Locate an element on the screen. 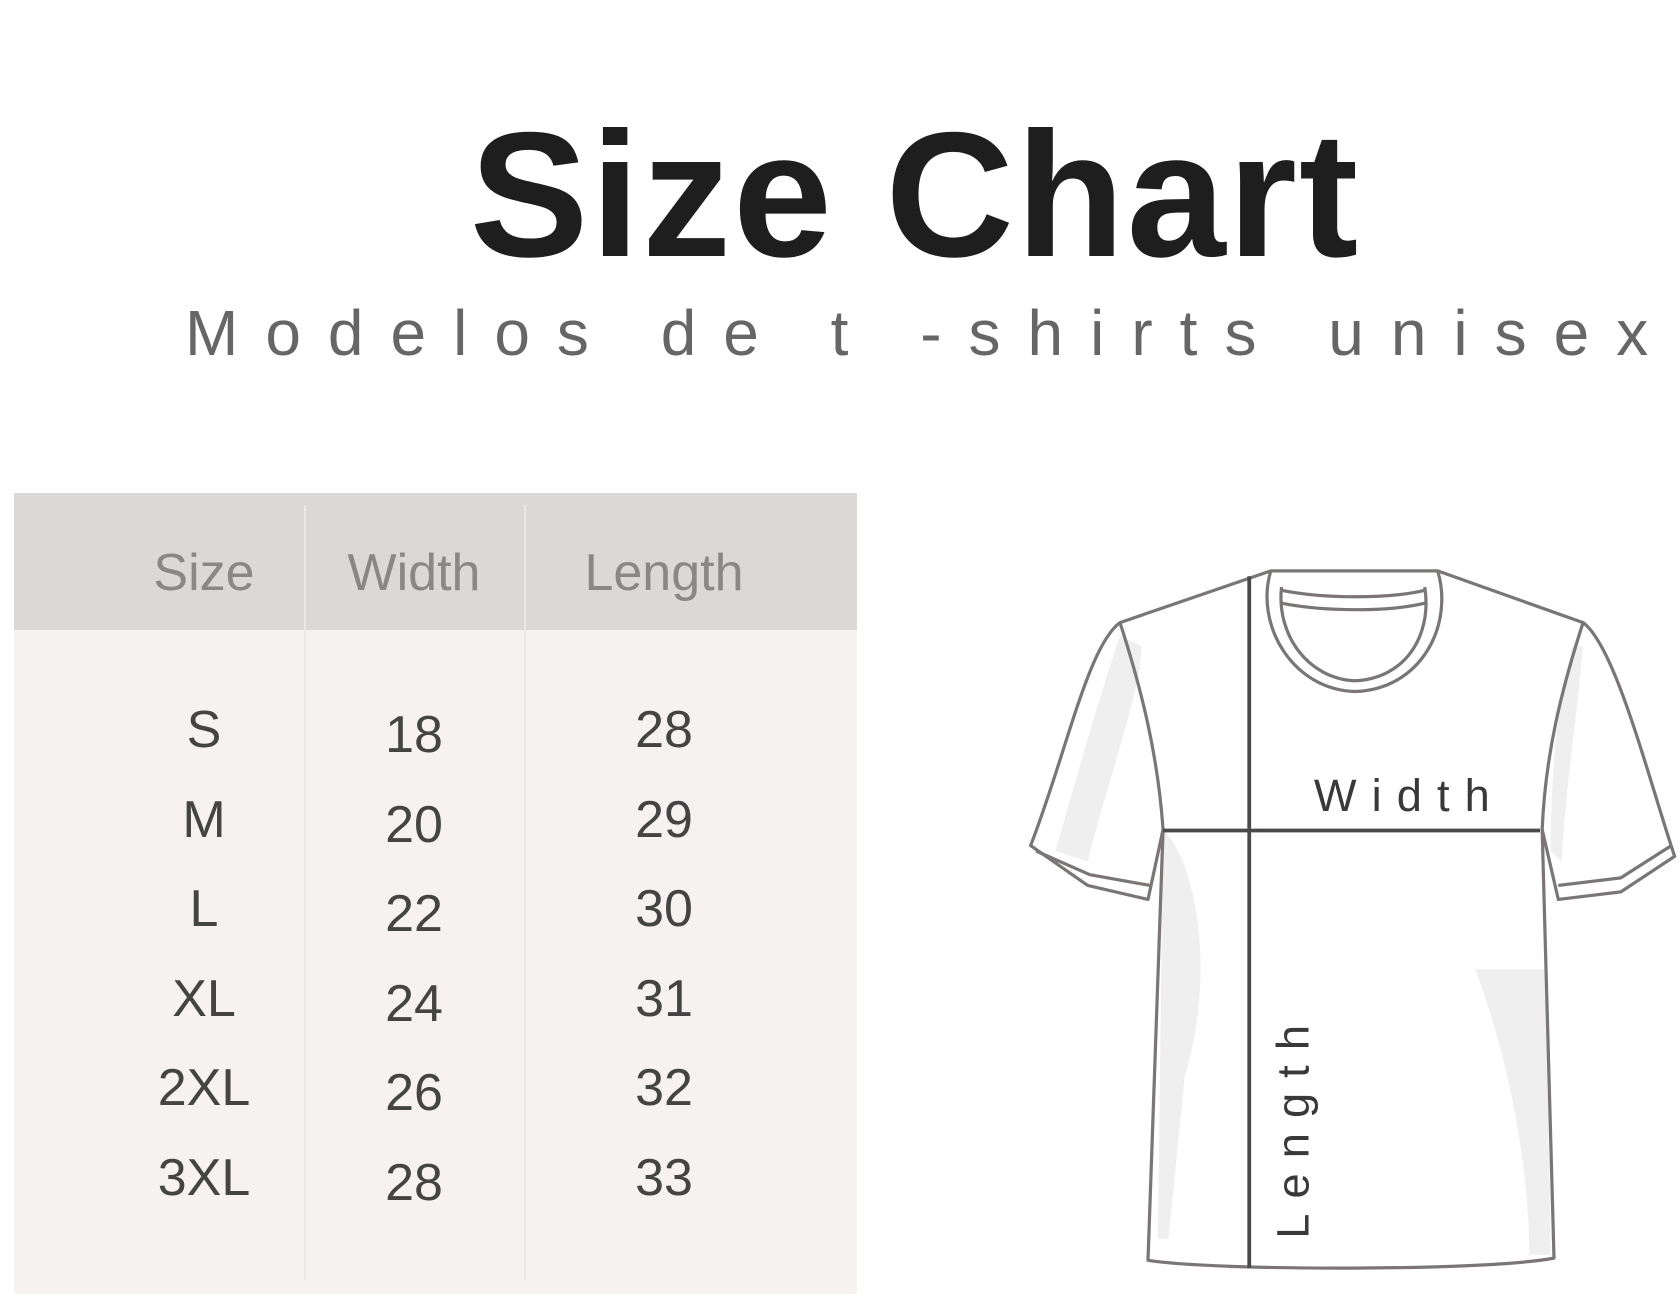 The image size is (1680, 1298). table-cell: 32 is located at coordinates (664, 1088).